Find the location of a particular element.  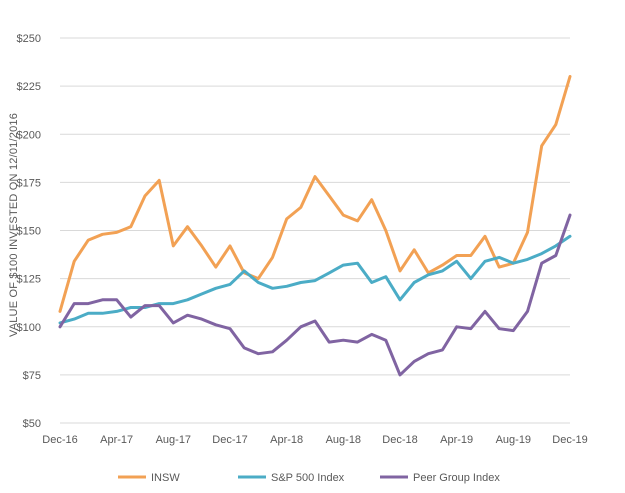

y-tick-label: $250 is located at coordinates (29, 39).